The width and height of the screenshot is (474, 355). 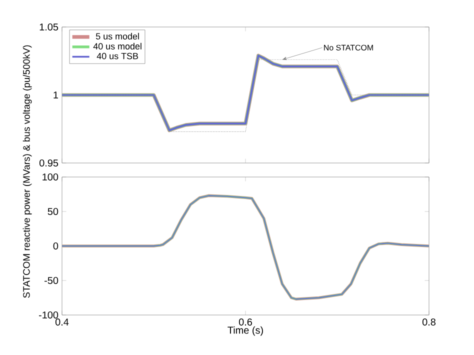 What do you see at coordinates (55, 246) in the screenshot?
I see `y-tick-label: 0` at bounding box center [55, 246].